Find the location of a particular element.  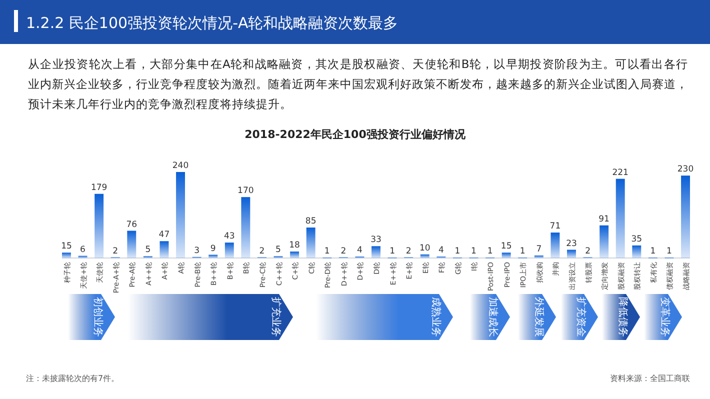

data-label: 179 is located at coordinates (99, 187).